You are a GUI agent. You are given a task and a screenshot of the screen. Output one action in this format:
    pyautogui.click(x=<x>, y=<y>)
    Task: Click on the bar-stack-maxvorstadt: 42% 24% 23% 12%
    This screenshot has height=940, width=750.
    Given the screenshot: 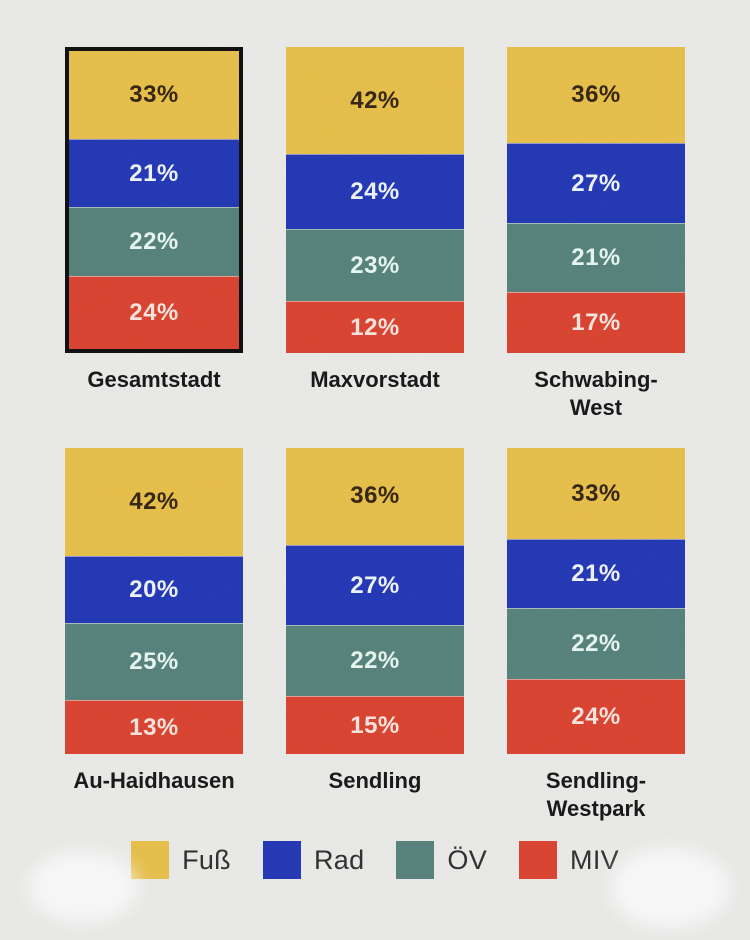 What is the action you would take?
    pyautogui.click(x=375, y=200)
    